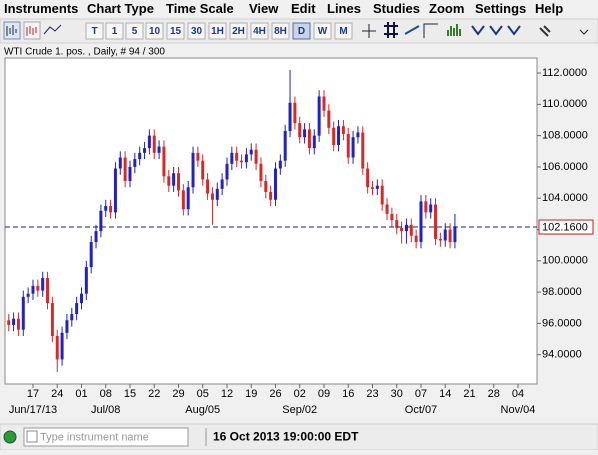 The image size is (598, 455). Describe the element at coordinates (421, 410) in the screenshot. I see `x-tick-major-label: Oct/07` at that location.